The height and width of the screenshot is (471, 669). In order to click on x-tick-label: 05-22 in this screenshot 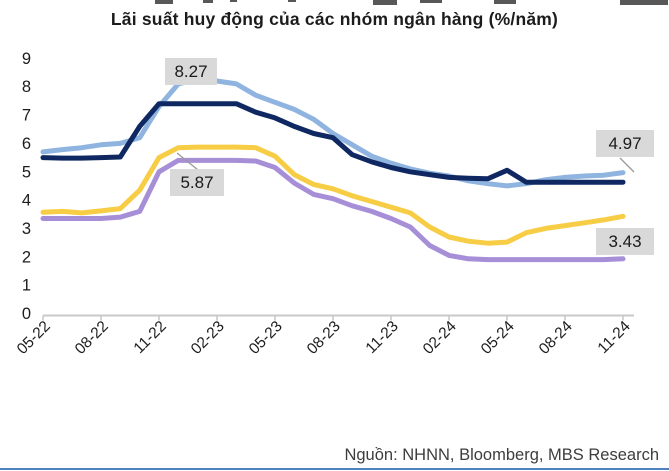, I will do `click(34, 338)`.